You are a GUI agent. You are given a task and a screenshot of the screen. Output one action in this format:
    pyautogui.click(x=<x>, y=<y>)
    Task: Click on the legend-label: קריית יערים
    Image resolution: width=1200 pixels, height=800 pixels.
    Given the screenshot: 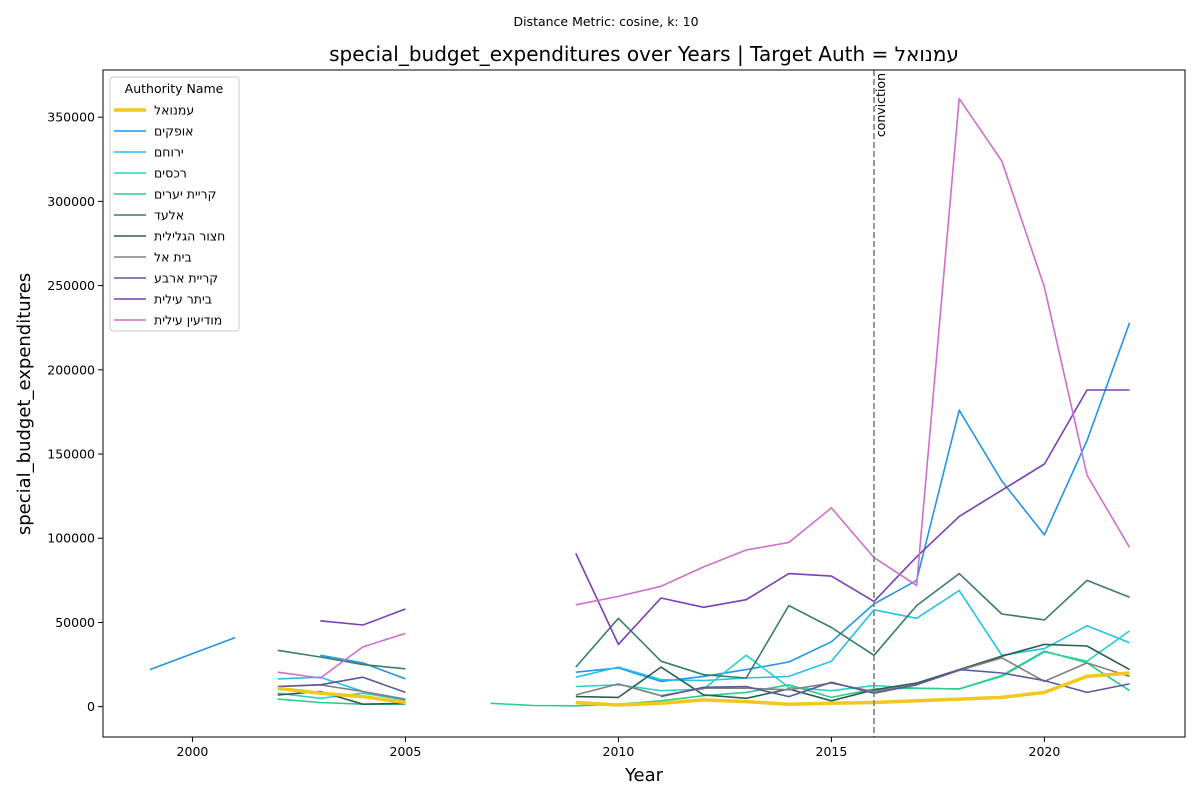 What is the action you would take?
    pyautogui.click(x=185, y=194)
    